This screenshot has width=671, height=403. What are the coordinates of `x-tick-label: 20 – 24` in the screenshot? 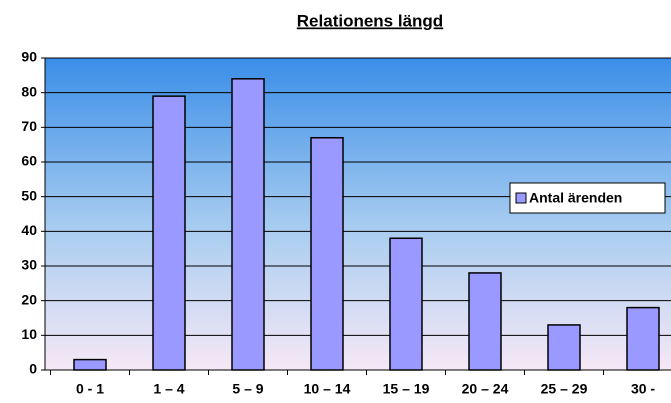 It's located at (485, 389).